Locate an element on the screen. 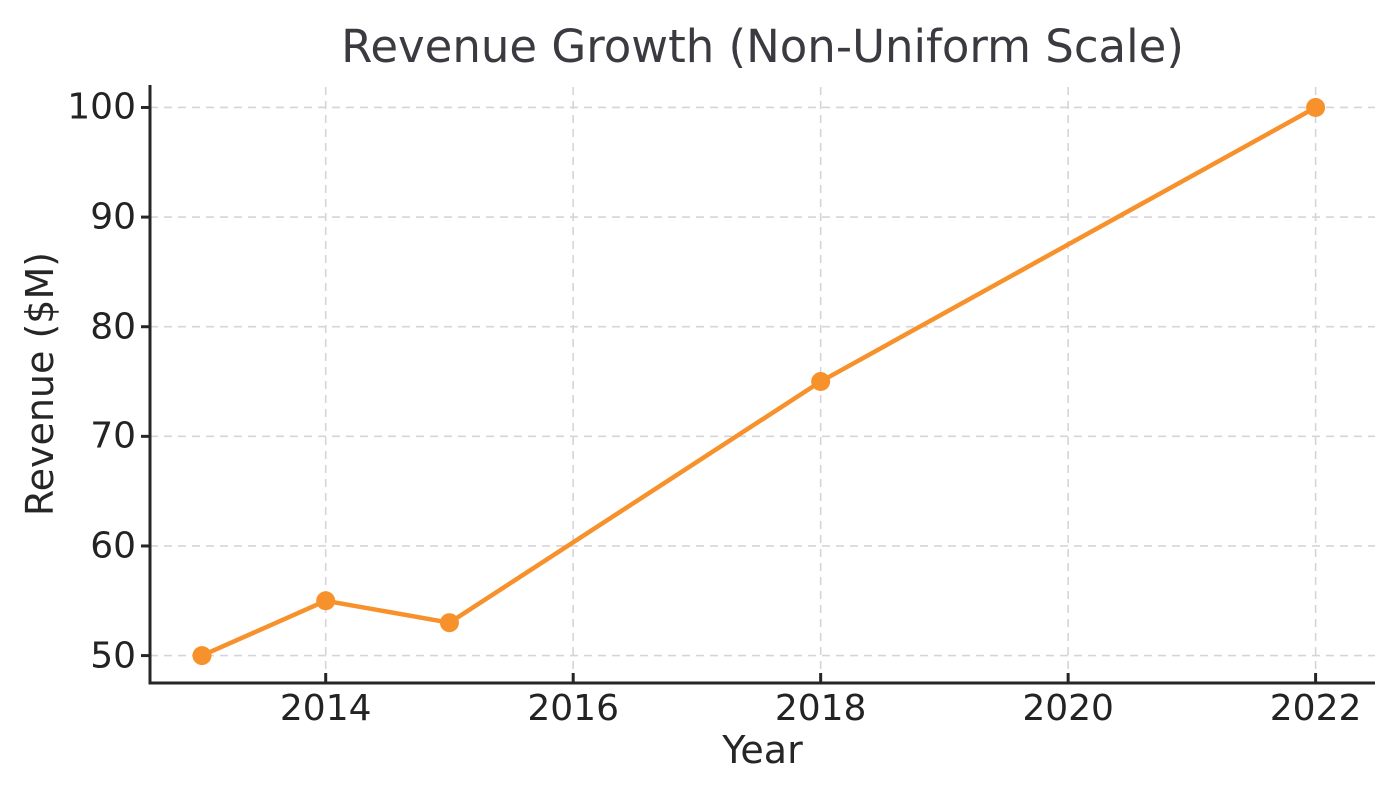 Image resolution: width=1400 pixels, height=800 pixels. x-tick-label: 2020 is located at coordinates (1068, 708).